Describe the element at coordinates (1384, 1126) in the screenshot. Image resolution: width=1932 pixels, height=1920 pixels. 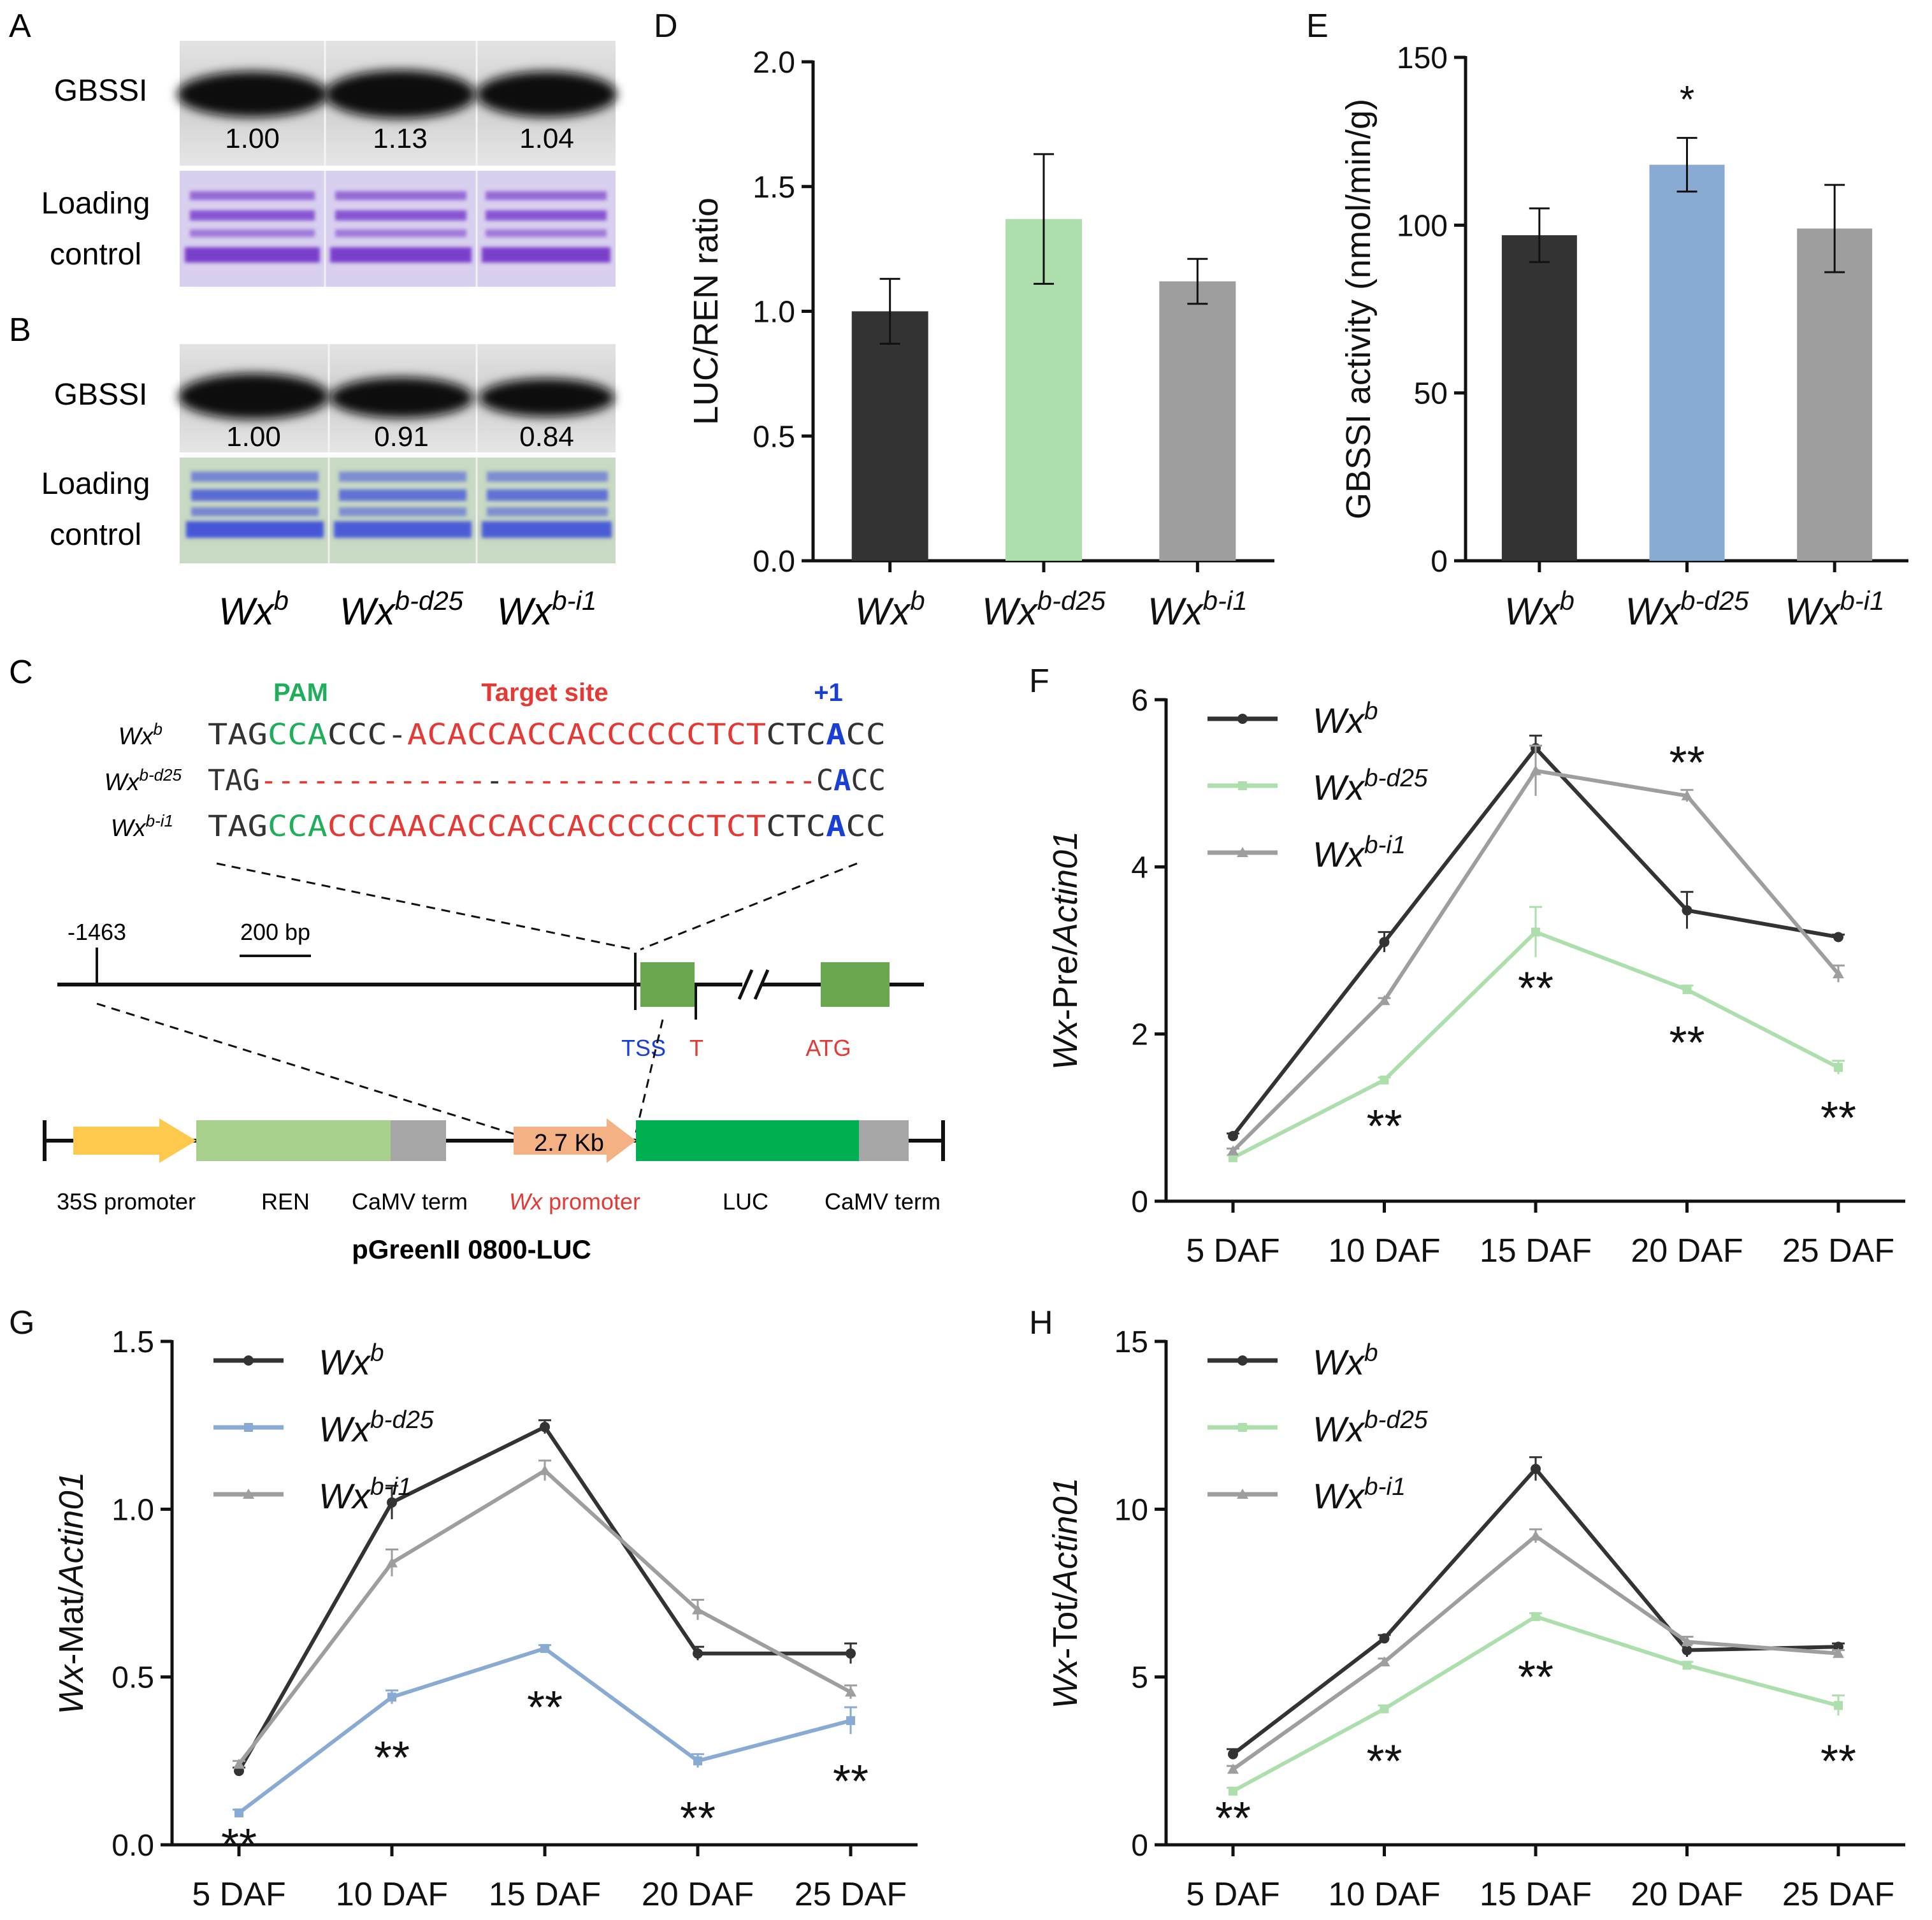
I see `significance-f-0: **` at that location.